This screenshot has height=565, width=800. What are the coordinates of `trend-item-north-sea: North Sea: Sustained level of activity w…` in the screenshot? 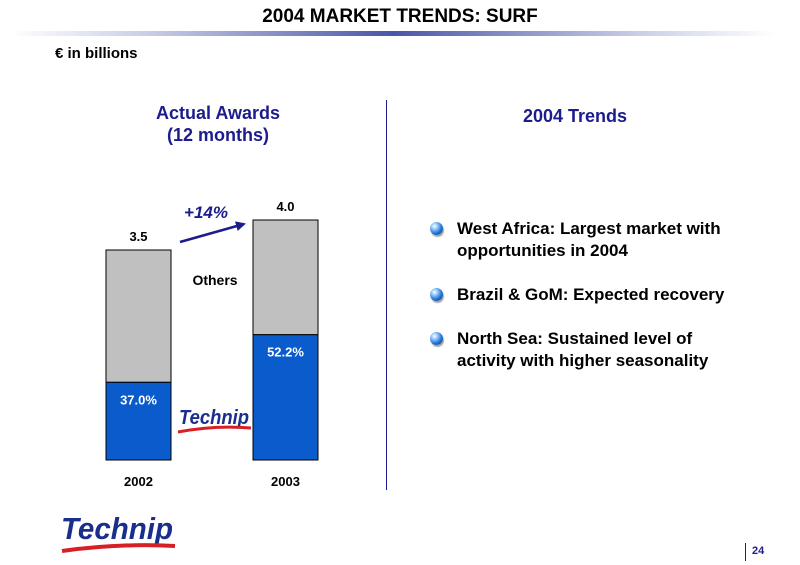 It's located at (585, 350).